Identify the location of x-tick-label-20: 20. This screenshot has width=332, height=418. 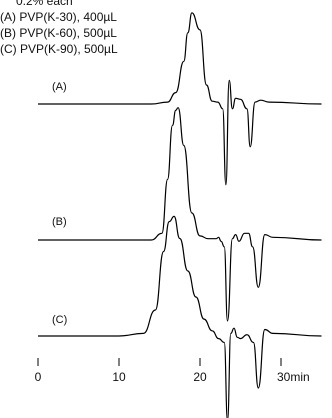
(200, 377).